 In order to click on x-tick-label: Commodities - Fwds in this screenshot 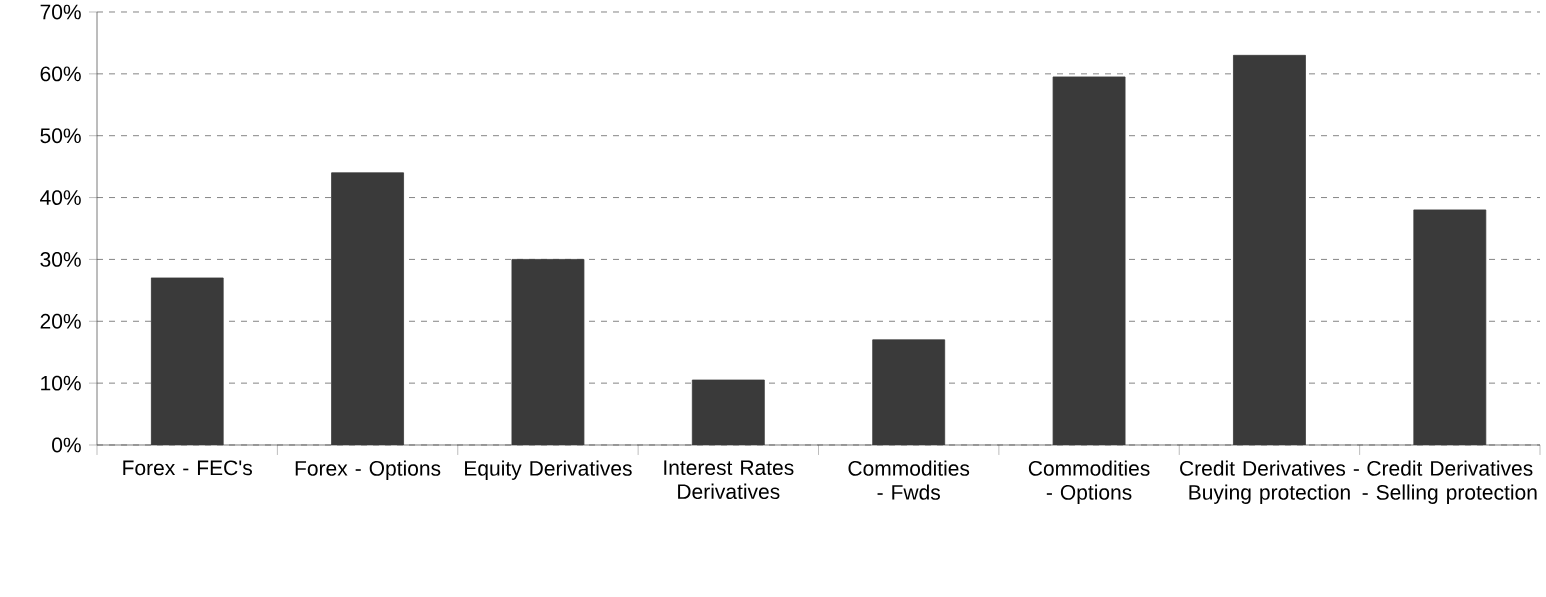, I will do `click(909, 480)`.